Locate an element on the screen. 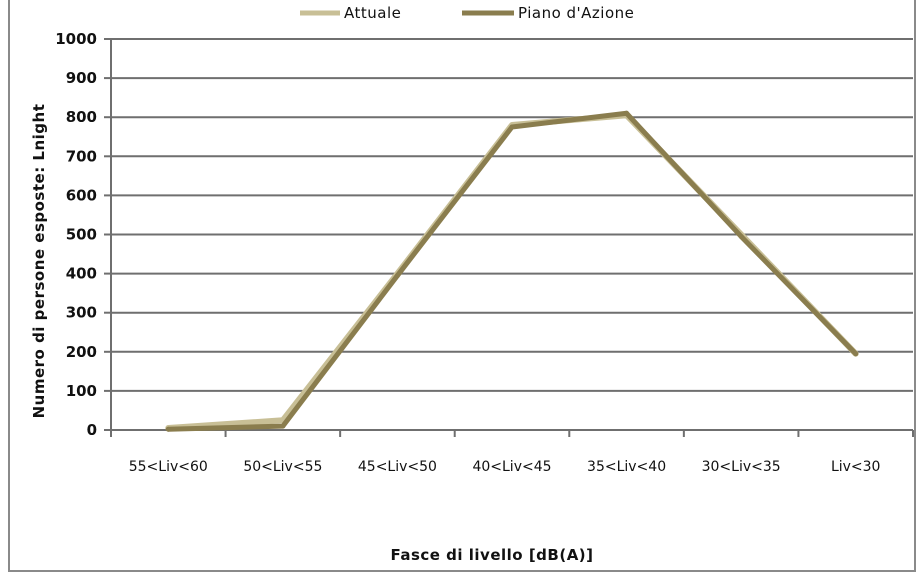  y-tick-label-300: 300 is located at coordinates (81, 313).